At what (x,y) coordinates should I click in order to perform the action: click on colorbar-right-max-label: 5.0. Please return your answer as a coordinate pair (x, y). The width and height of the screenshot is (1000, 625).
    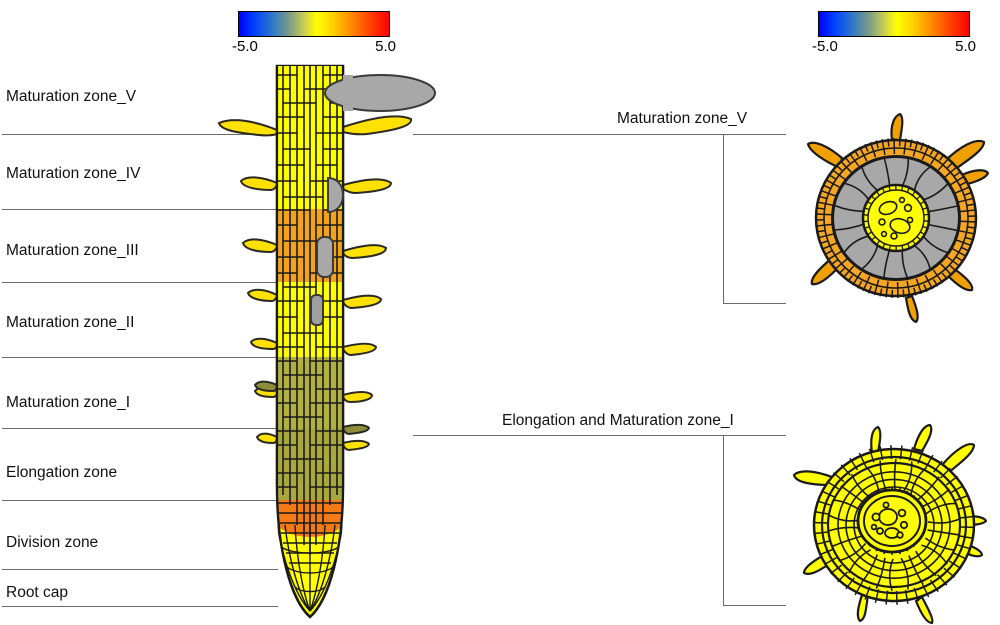
    Looking at the image, I should click on (965, 46).